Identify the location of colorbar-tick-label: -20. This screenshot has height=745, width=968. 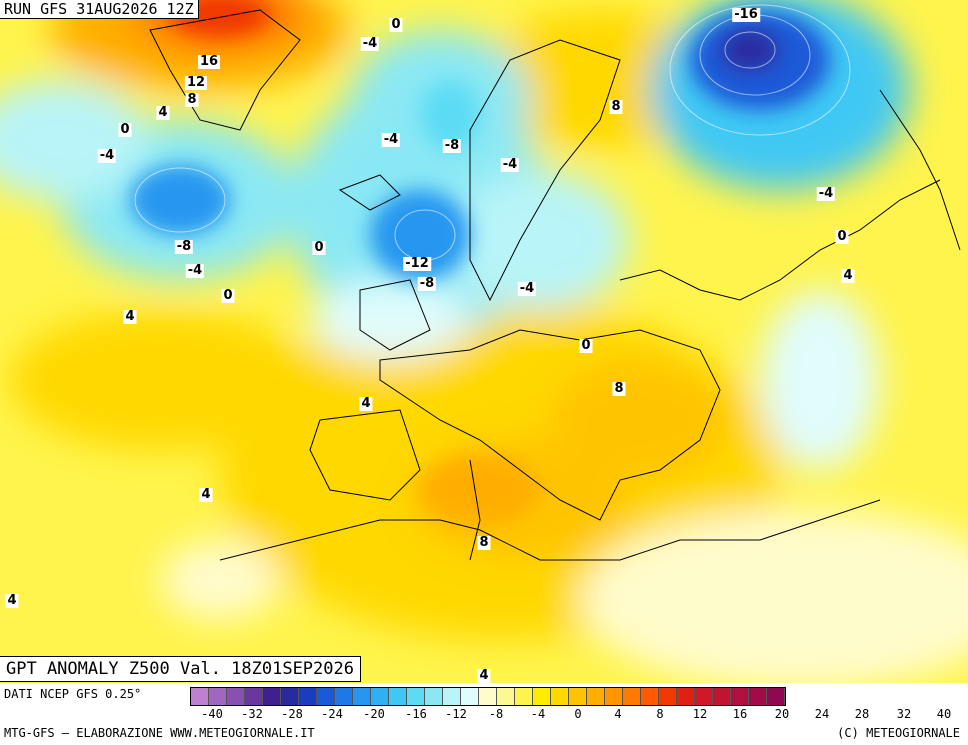
(374, 714).